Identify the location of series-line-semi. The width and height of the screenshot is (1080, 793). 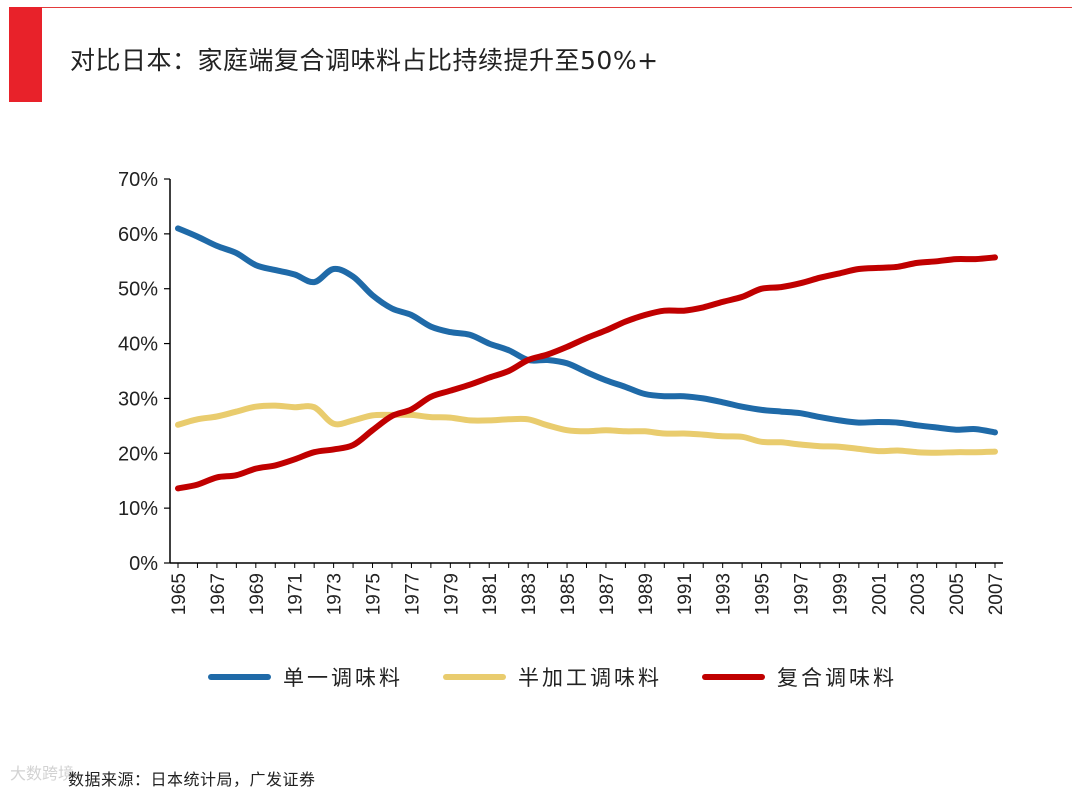
(586, 429).